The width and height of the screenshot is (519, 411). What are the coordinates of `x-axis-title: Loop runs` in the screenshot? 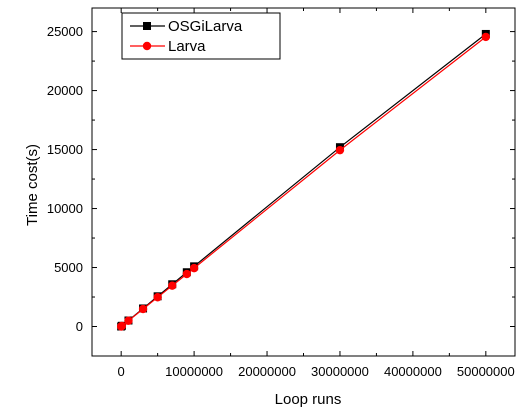 It's located at (308, 399).